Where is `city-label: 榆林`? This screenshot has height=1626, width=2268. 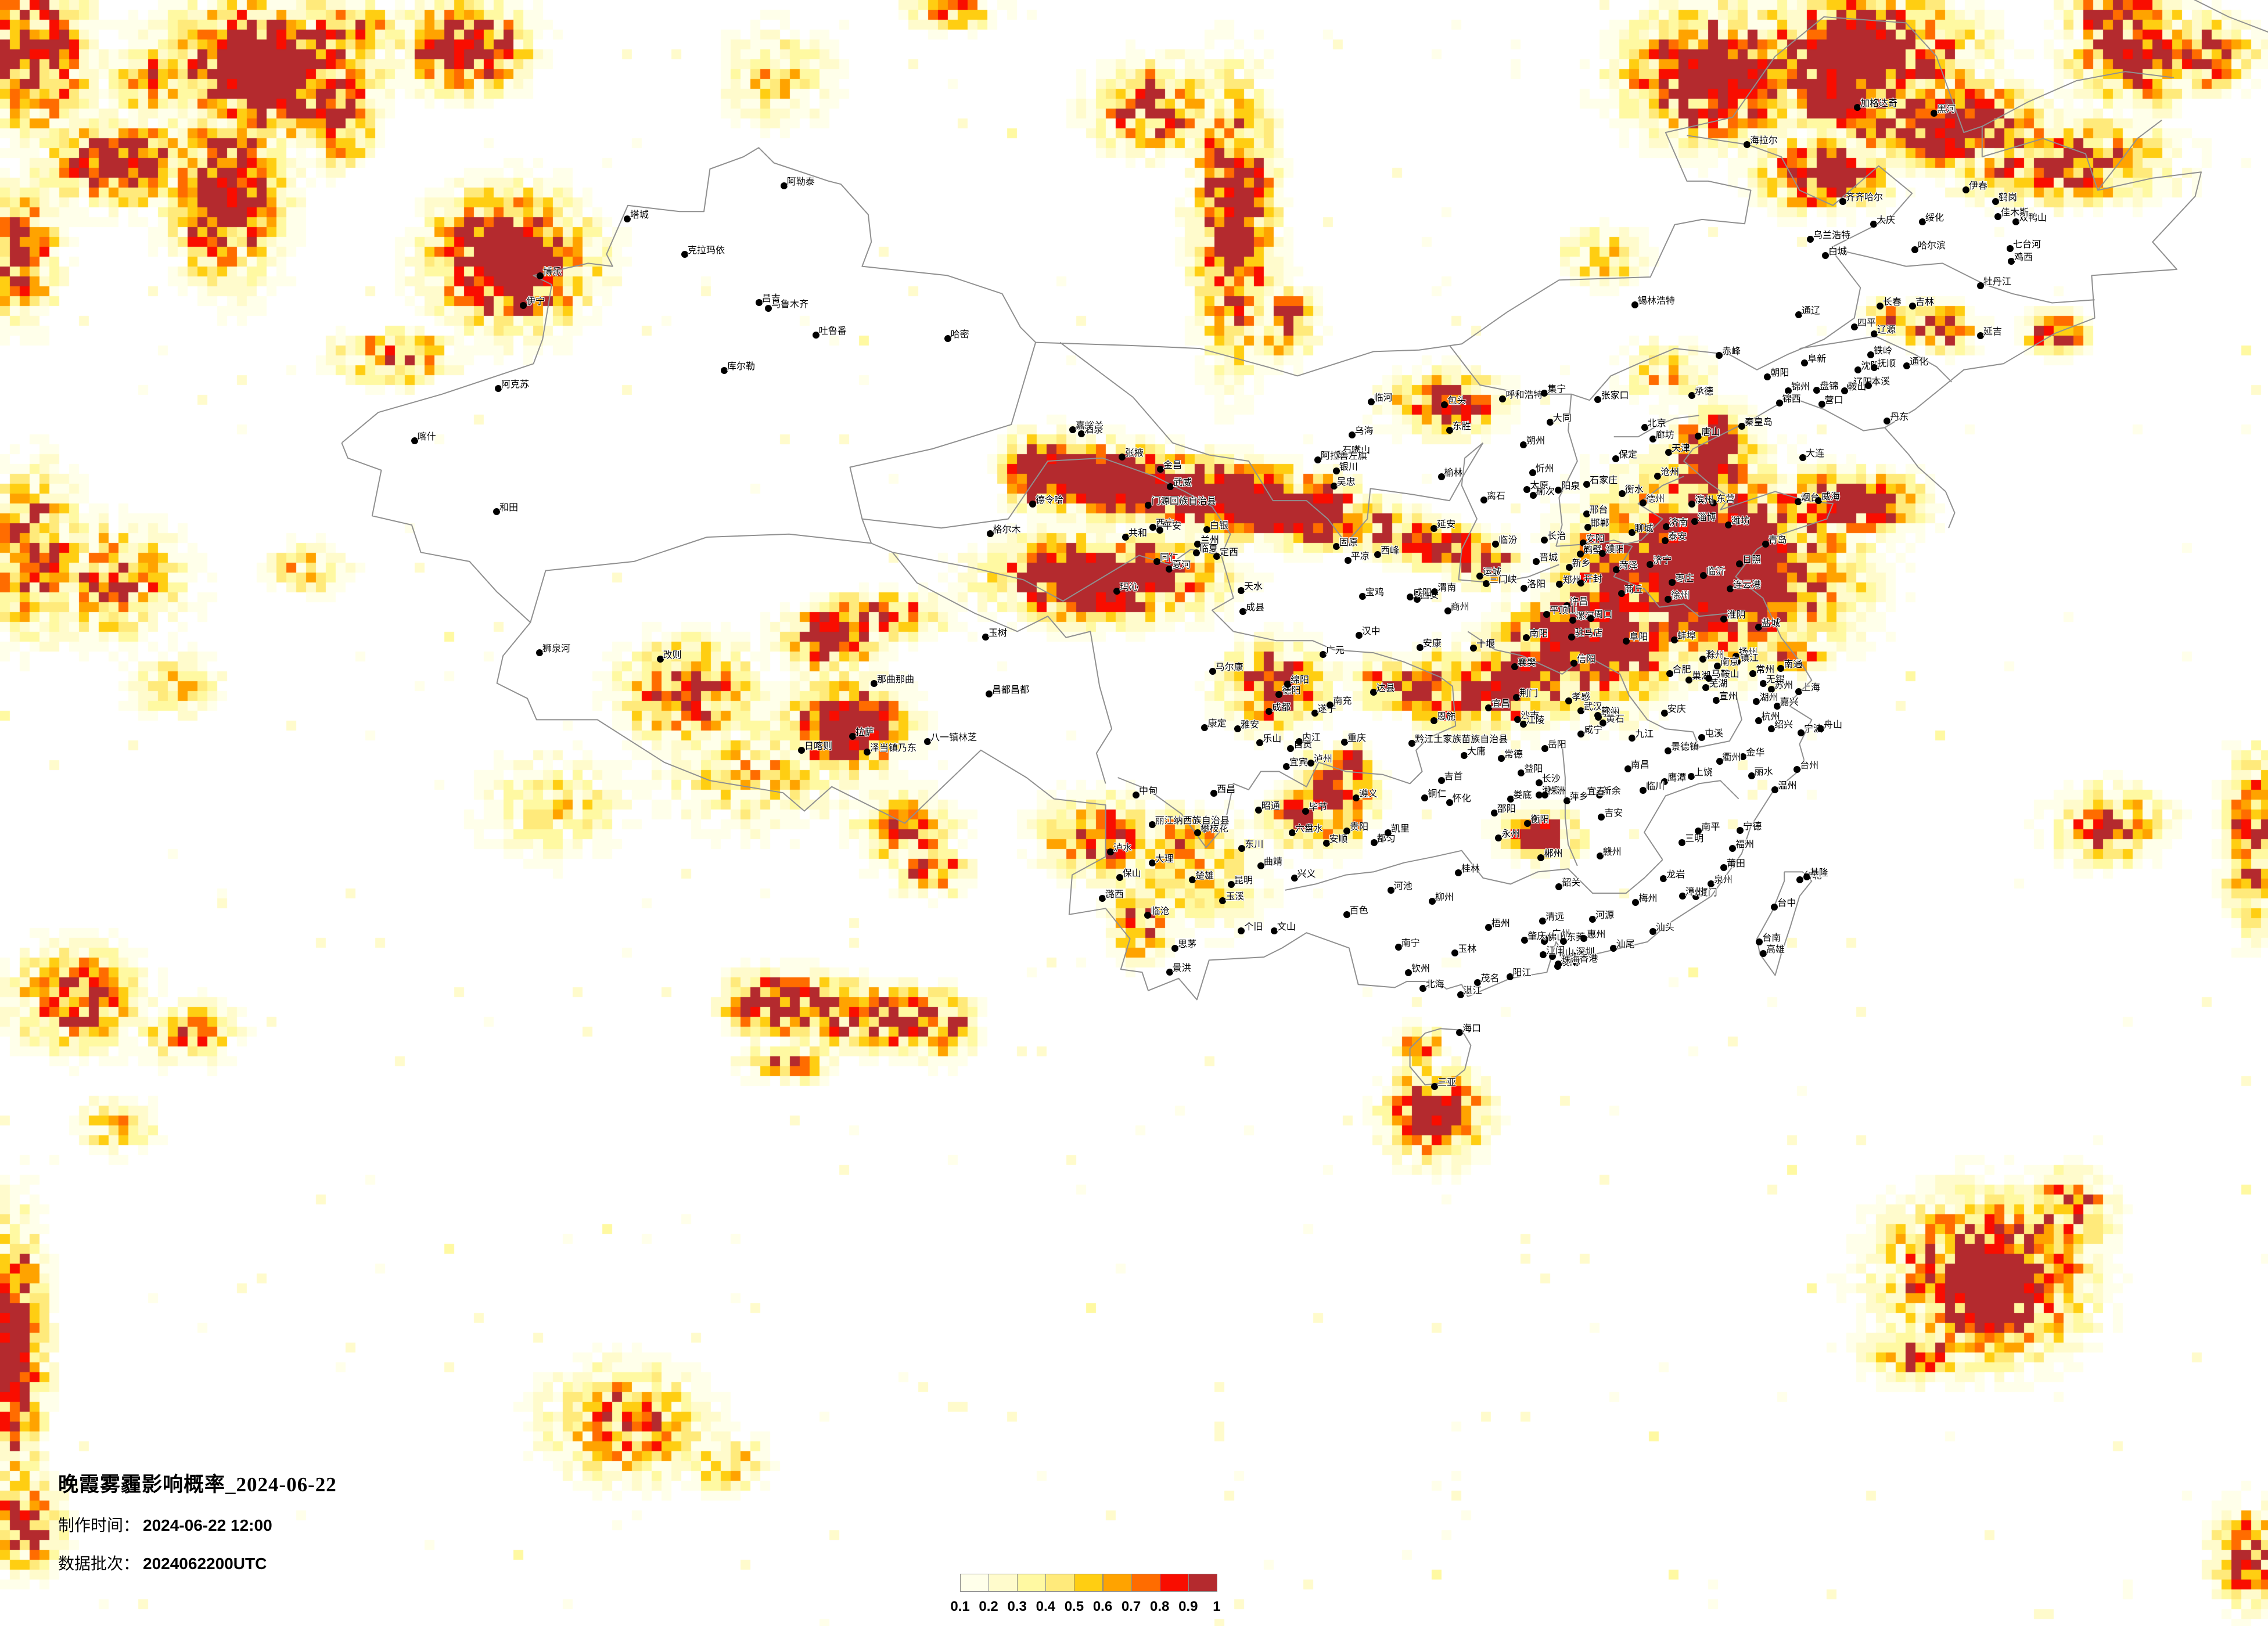 city-label: 榆林 is located at coordinates (1453, 473).